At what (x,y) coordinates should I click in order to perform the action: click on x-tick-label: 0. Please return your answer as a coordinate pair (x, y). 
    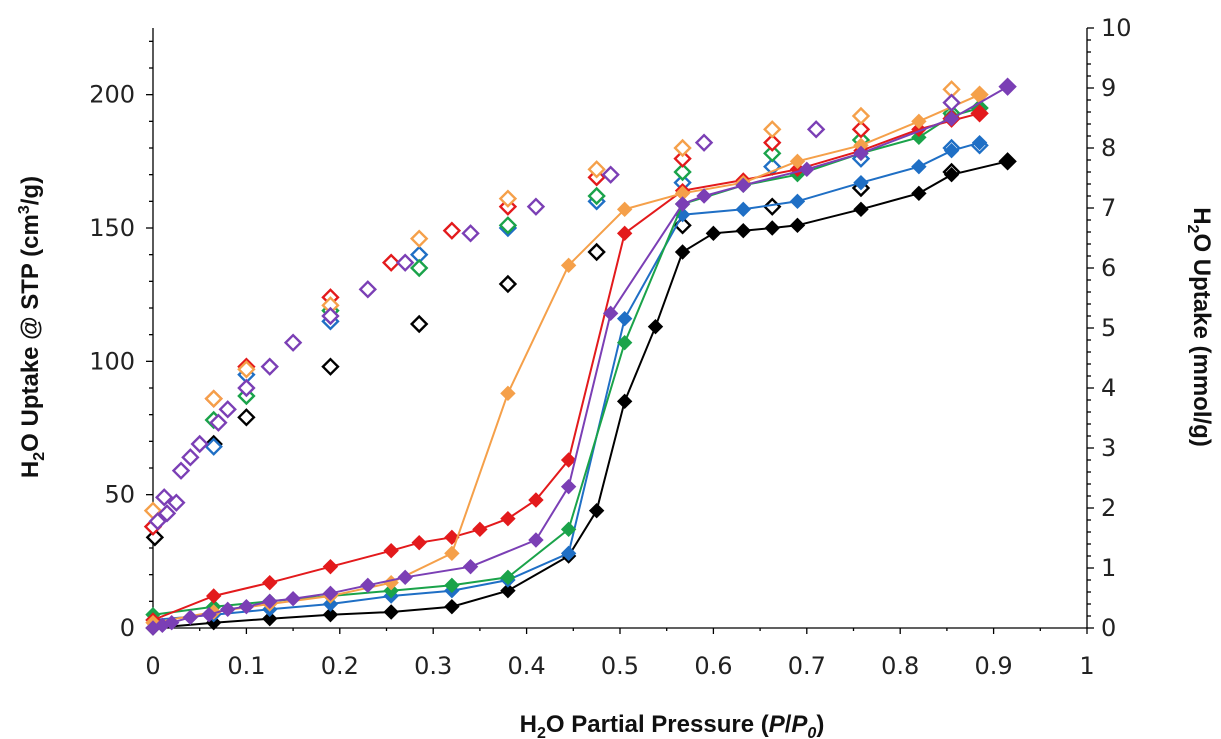
    Looking at the image, I should click on (152, 666).